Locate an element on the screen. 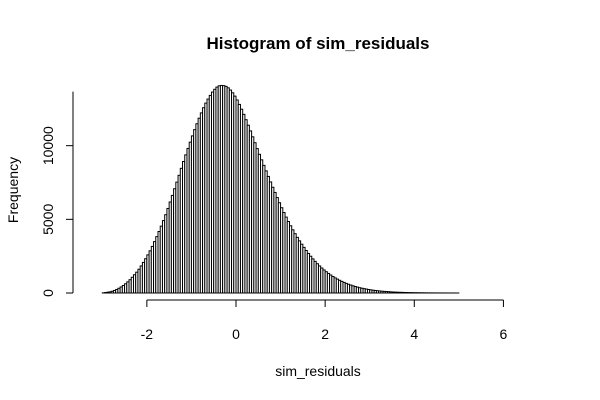  y-axis-ticks: 0 5000 10000 is located at coordinates (56, 211).